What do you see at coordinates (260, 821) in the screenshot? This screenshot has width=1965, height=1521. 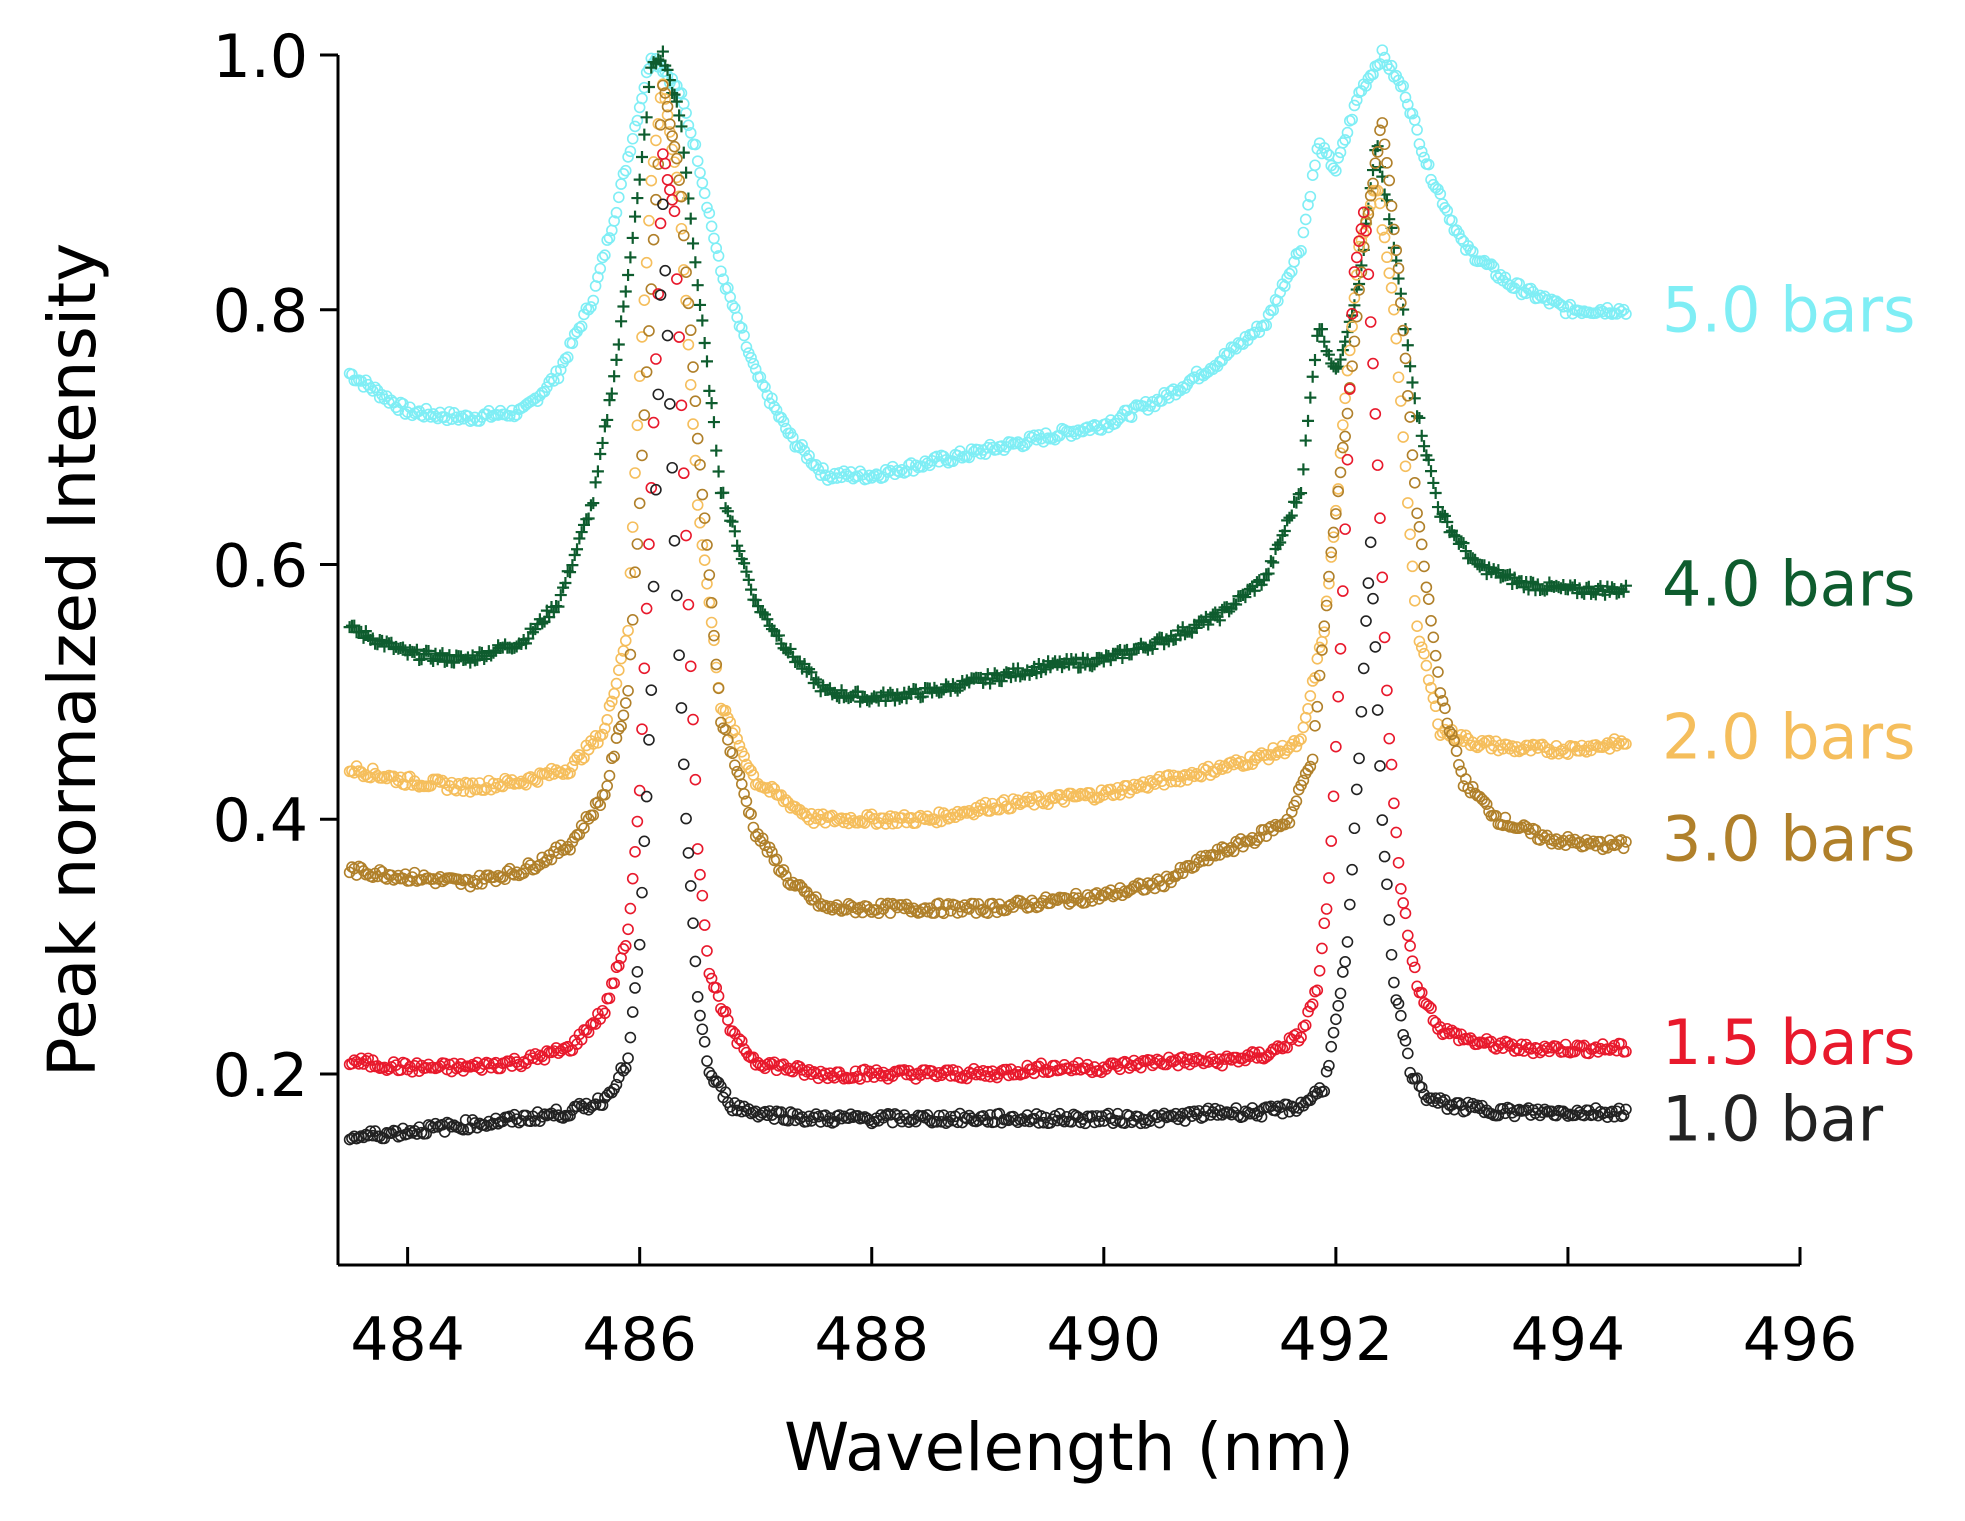 I see `y-tick-label: 0.4` at bounding box center [260, 821].